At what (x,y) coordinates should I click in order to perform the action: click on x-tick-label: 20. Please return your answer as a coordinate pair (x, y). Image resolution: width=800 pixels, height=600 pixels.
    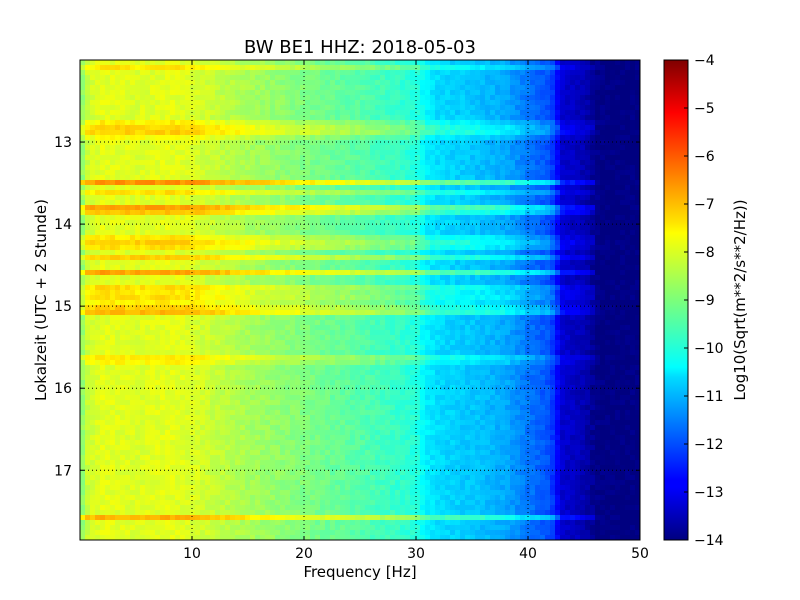
    Looking at the image, I should click on (304, 554).